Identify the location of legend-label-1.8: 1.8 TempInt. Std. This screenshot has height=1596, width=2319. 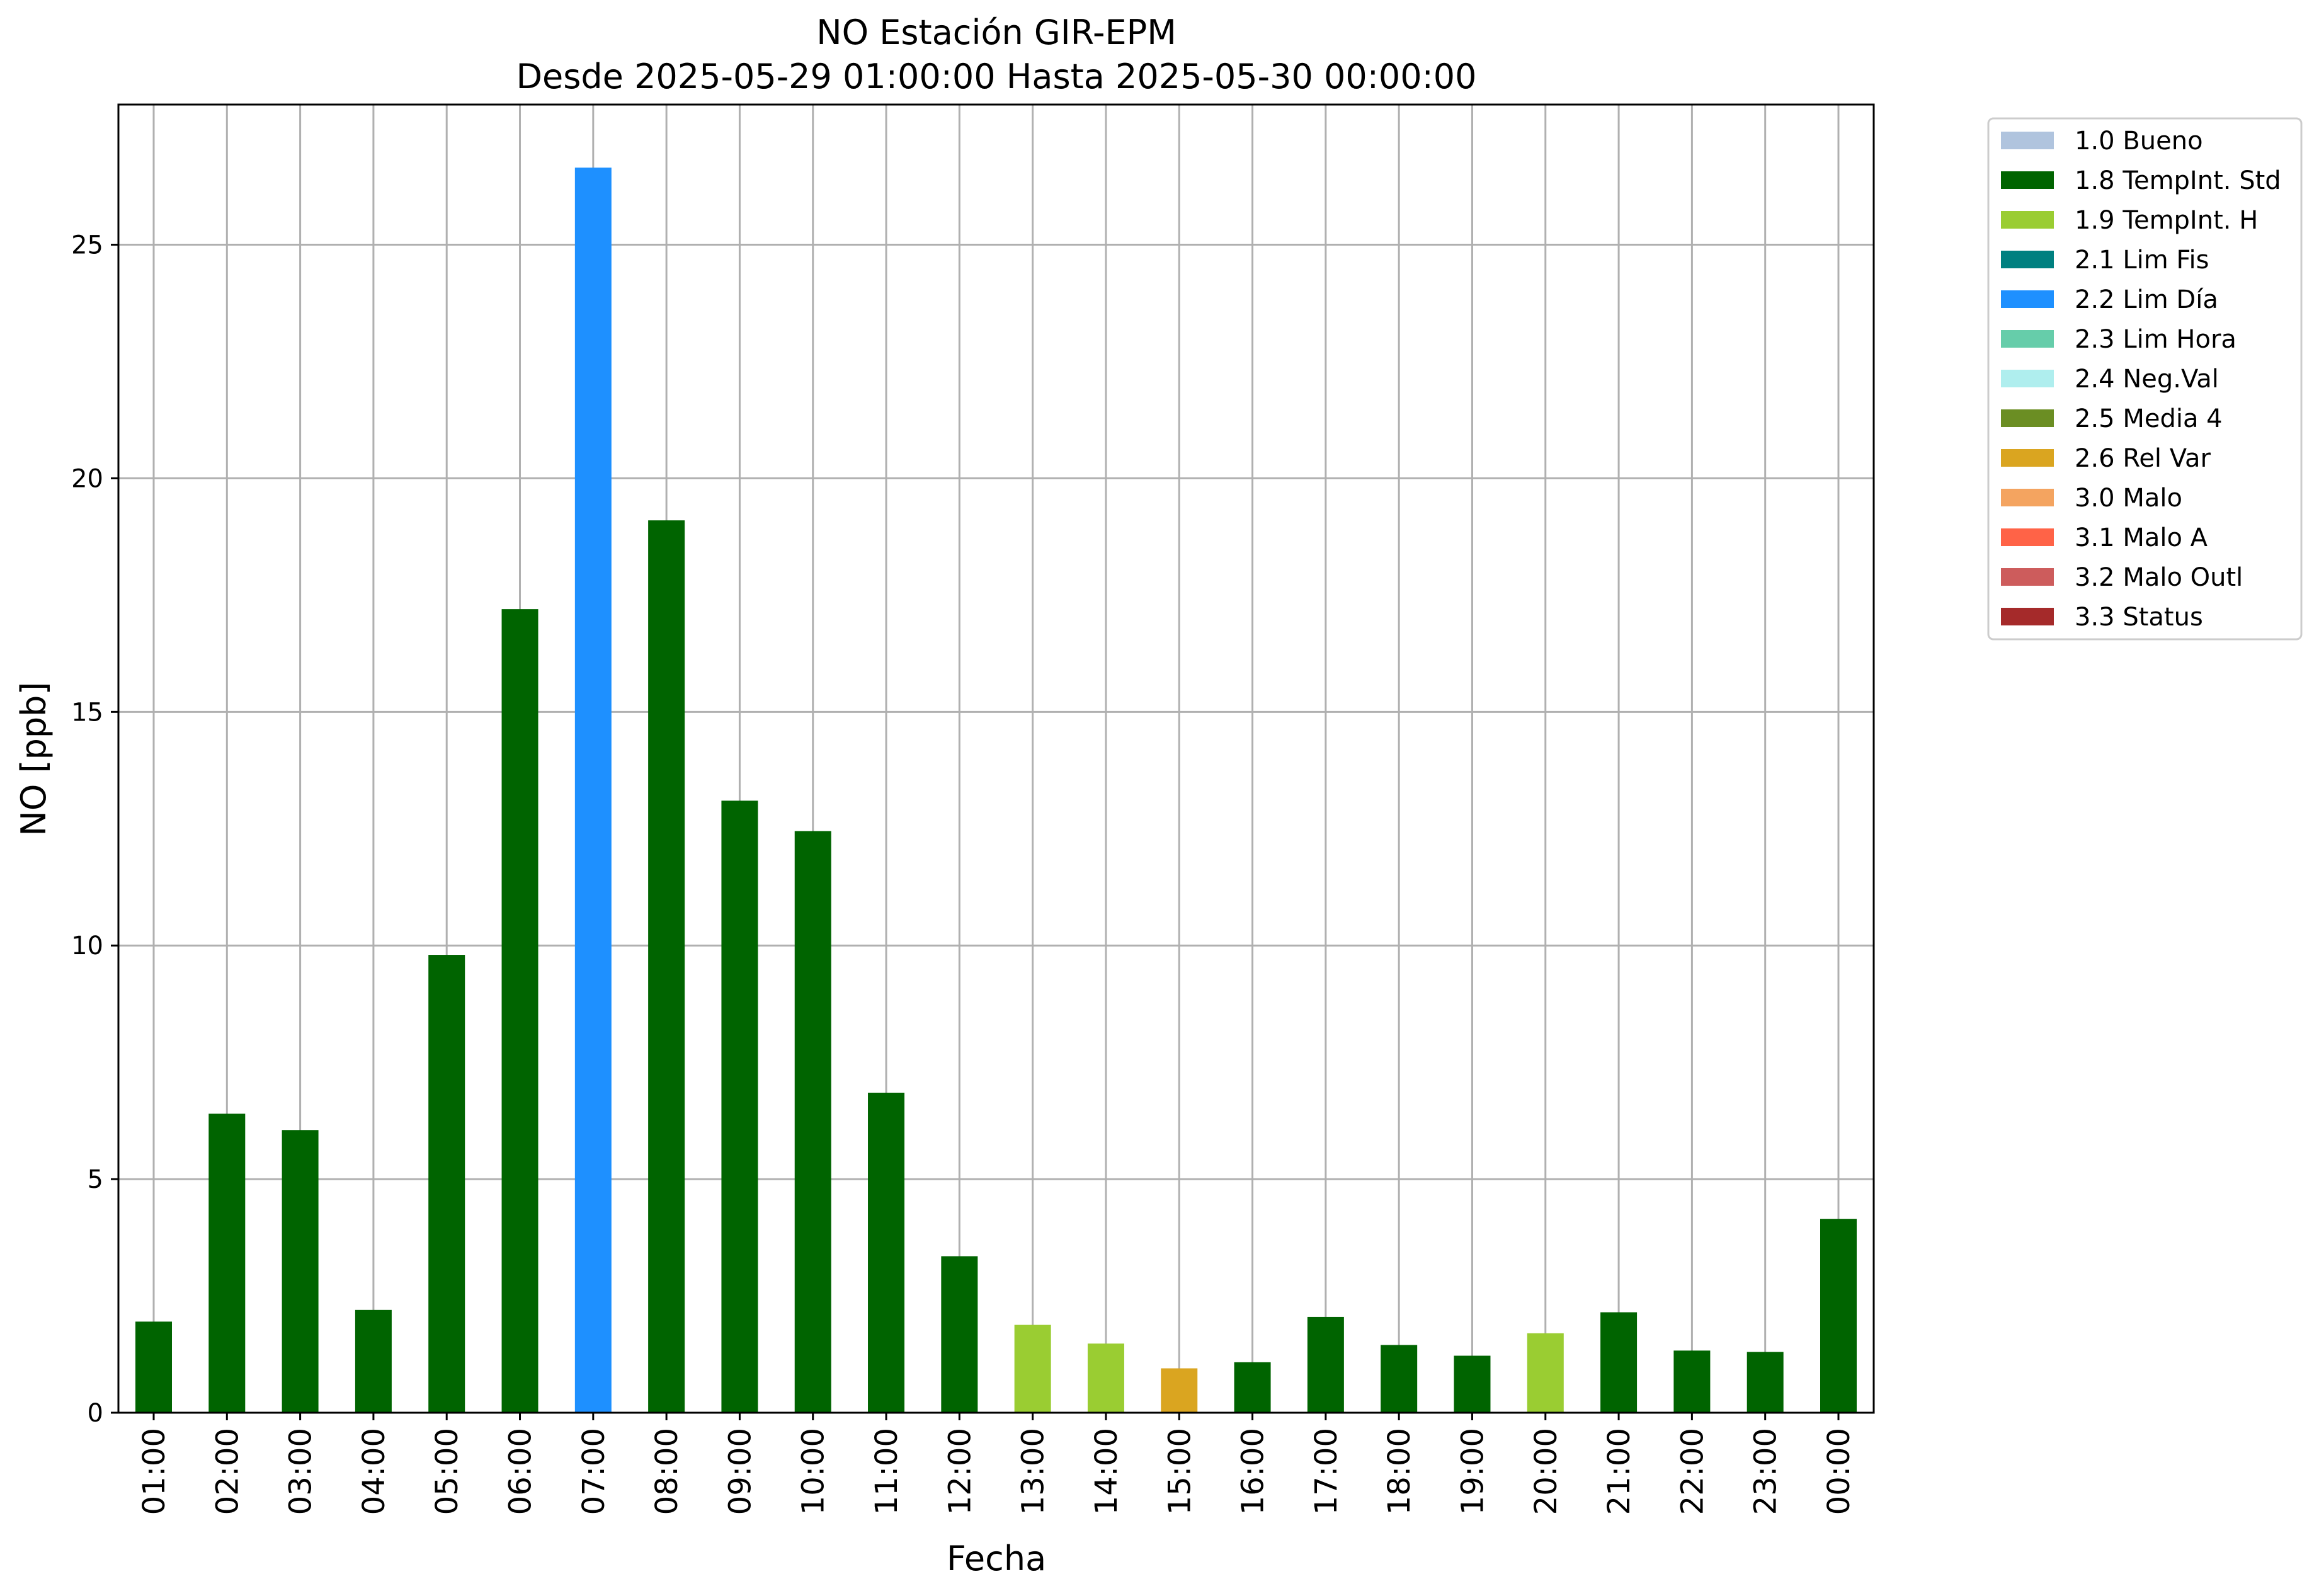
(2178, 180).